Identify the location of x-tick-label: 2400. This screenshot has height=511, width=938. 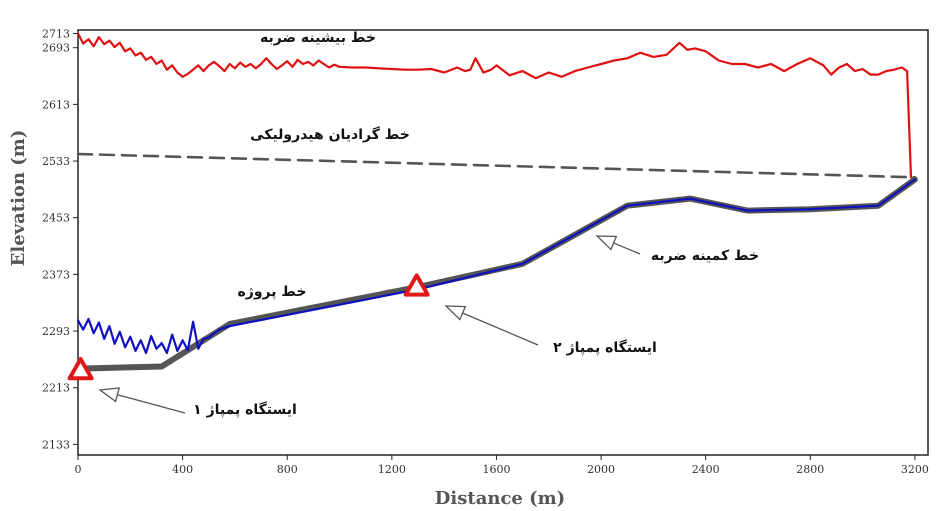
(706, 469).